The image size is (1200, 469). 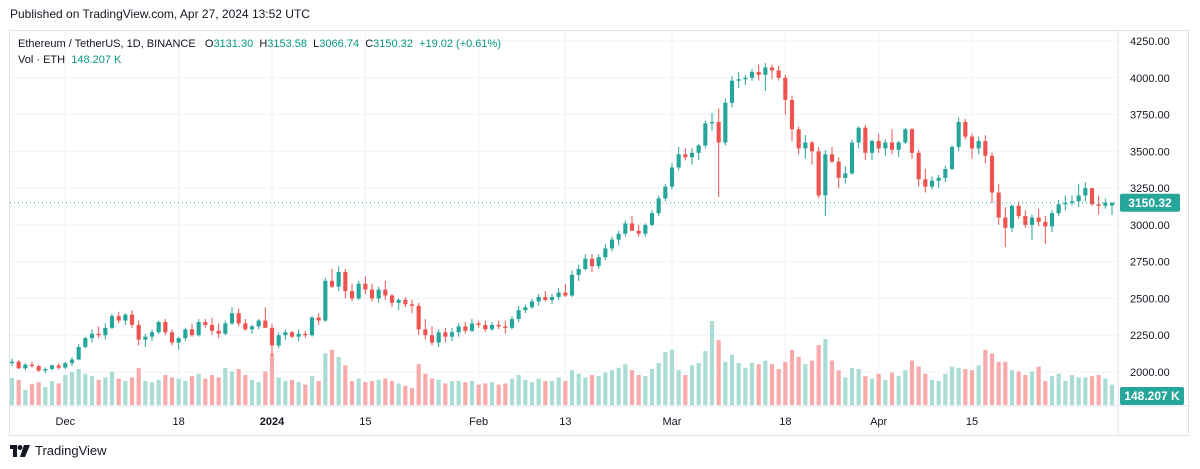 What do you see at coordinates (107, 44) in the screenshot?
I see `symbol-label: Ethereum / TetherUS, 1D, BINANCE` at bounding box center [107, 44].